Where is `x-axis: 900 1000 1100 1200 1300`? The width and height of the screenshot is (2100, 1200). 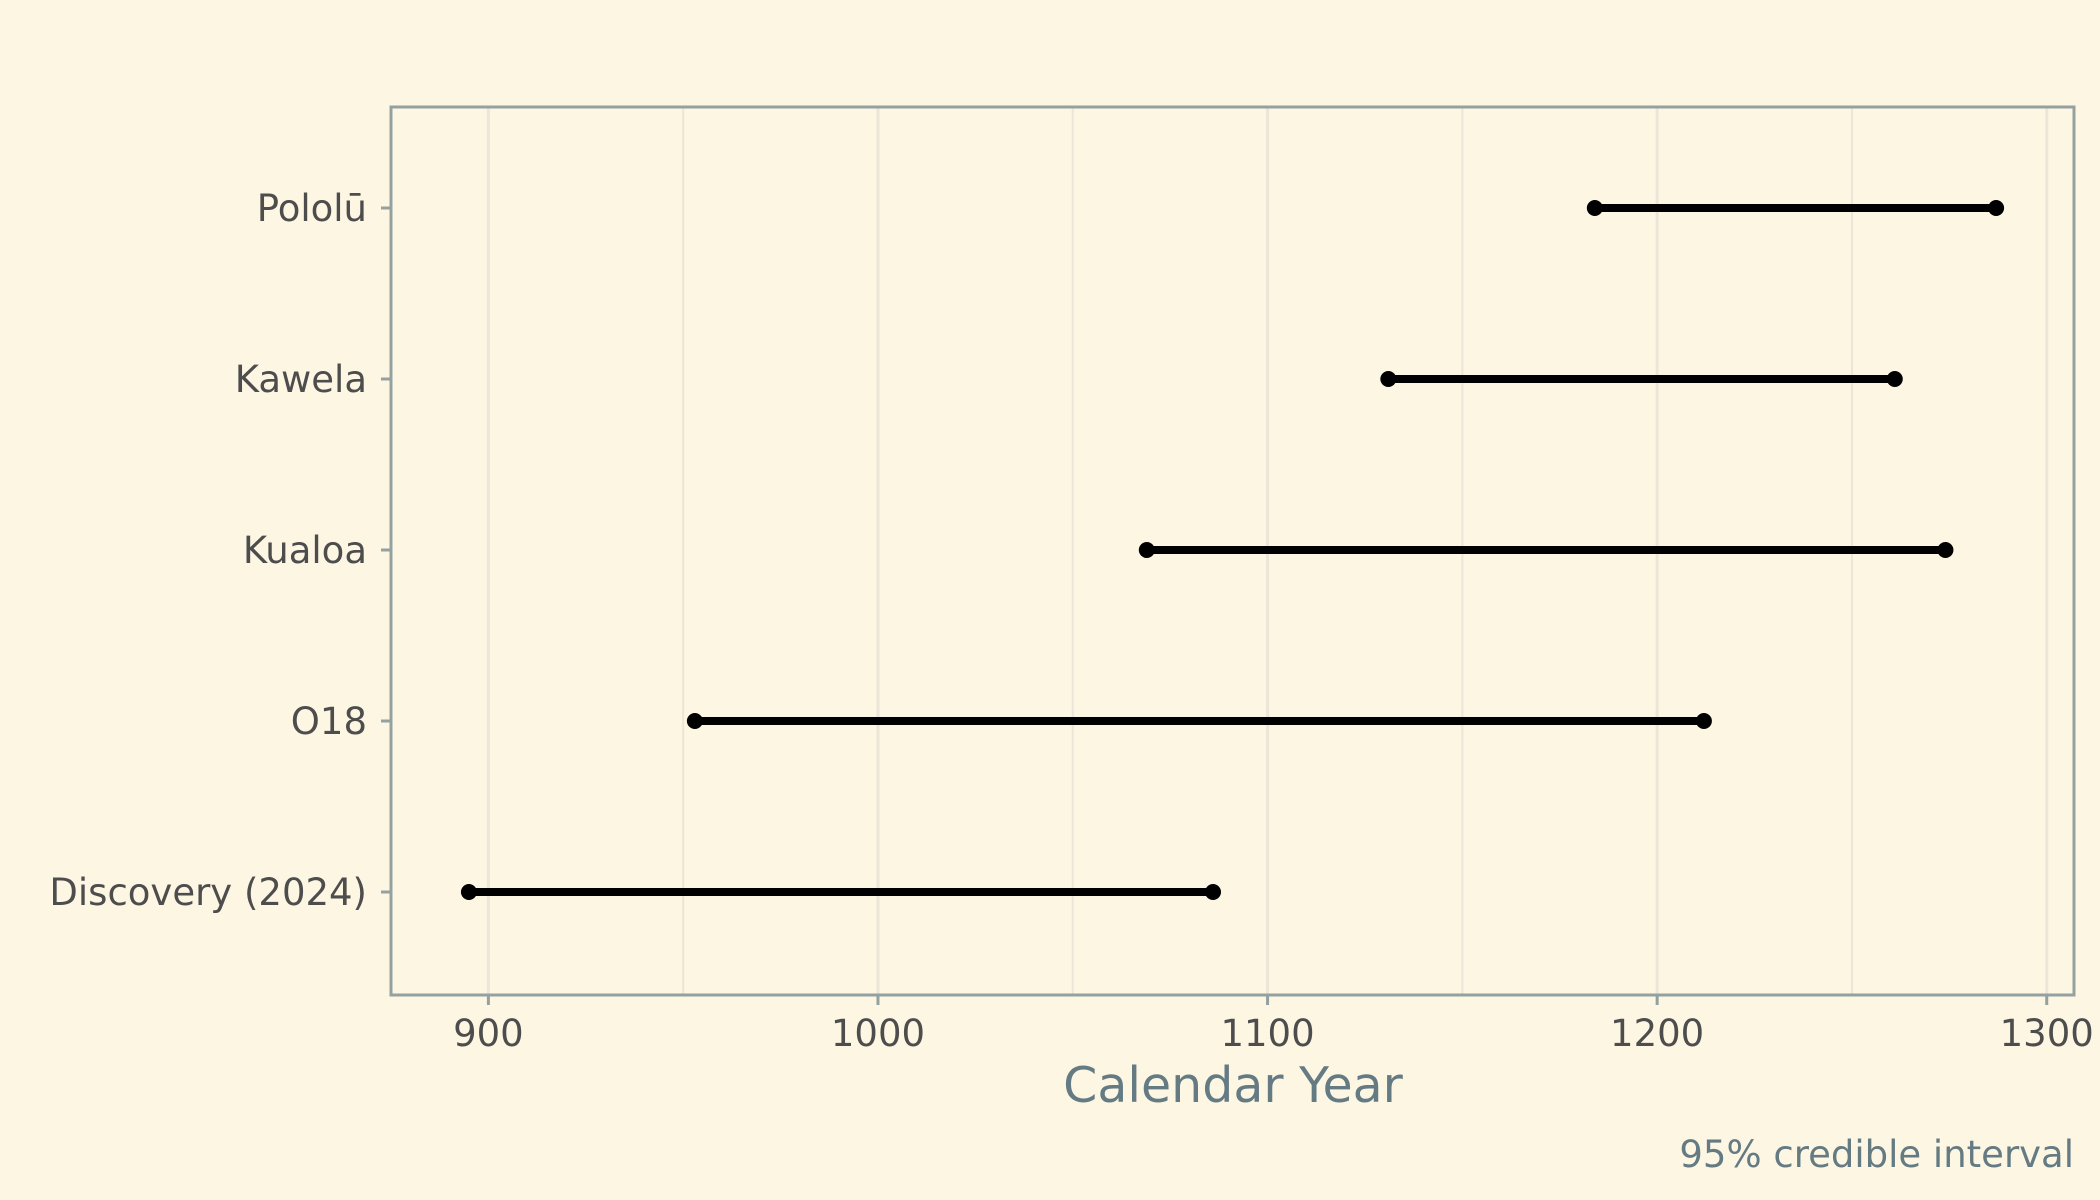 x-axis: 900 1000 1100 1200 1300 is located at coordinates (1273, 1025).